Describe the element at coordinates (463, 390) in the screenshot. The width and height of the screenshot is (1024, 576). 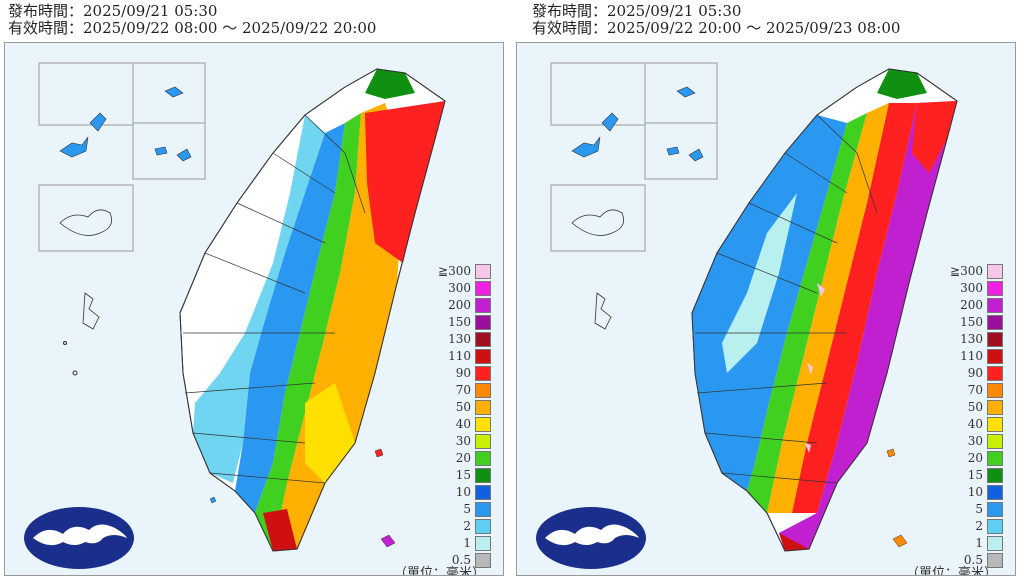
I see `legend-level-label: 70` at that location.